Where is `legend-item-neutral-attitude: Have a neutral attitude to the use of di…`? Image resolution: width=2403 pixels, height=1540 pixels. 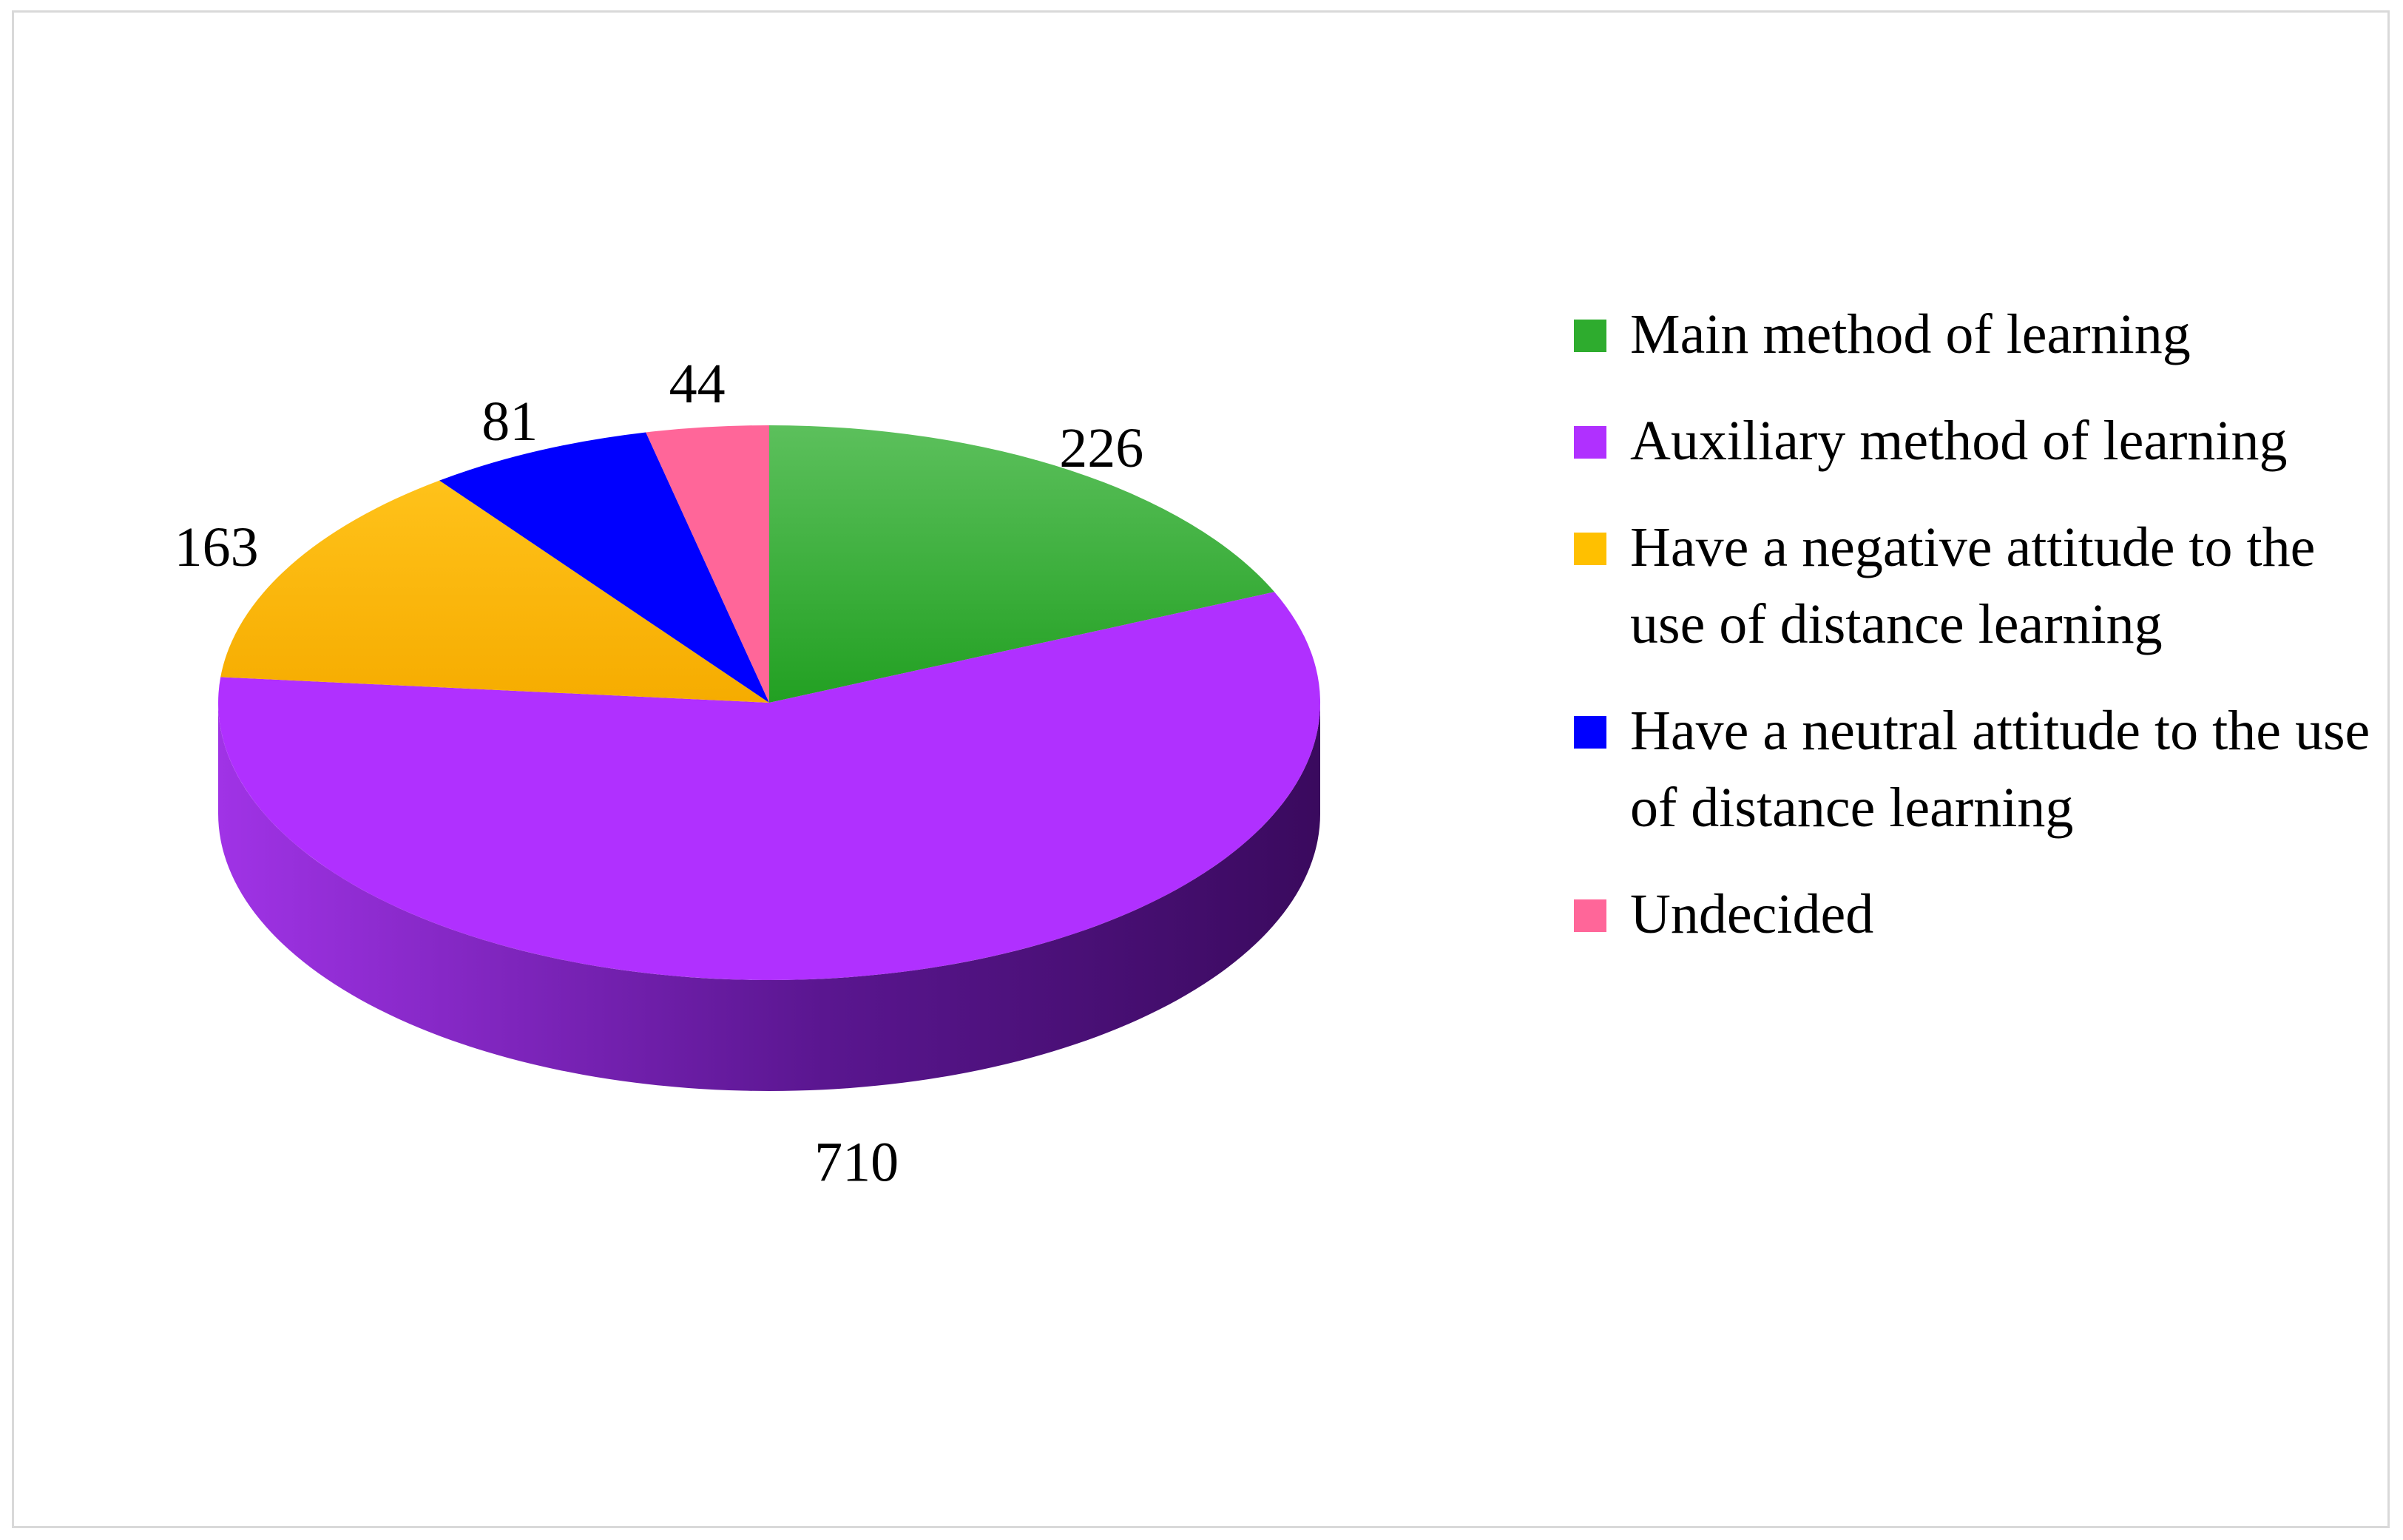 legend-item-neutral-attitude: Have a neutral attitude to the use of di… is located at coordinates (1979, 769).